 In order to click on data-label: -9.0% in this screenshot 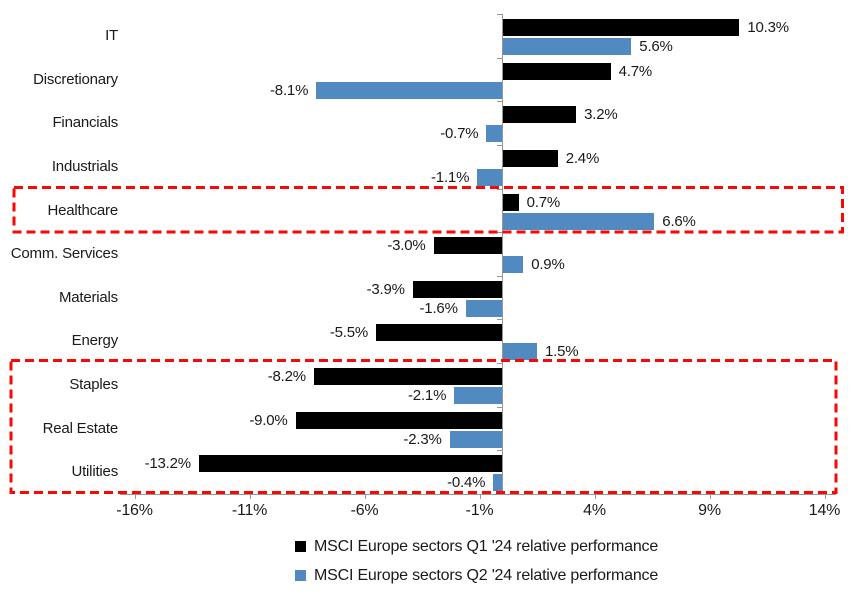, I will do `click(268, 420)`.